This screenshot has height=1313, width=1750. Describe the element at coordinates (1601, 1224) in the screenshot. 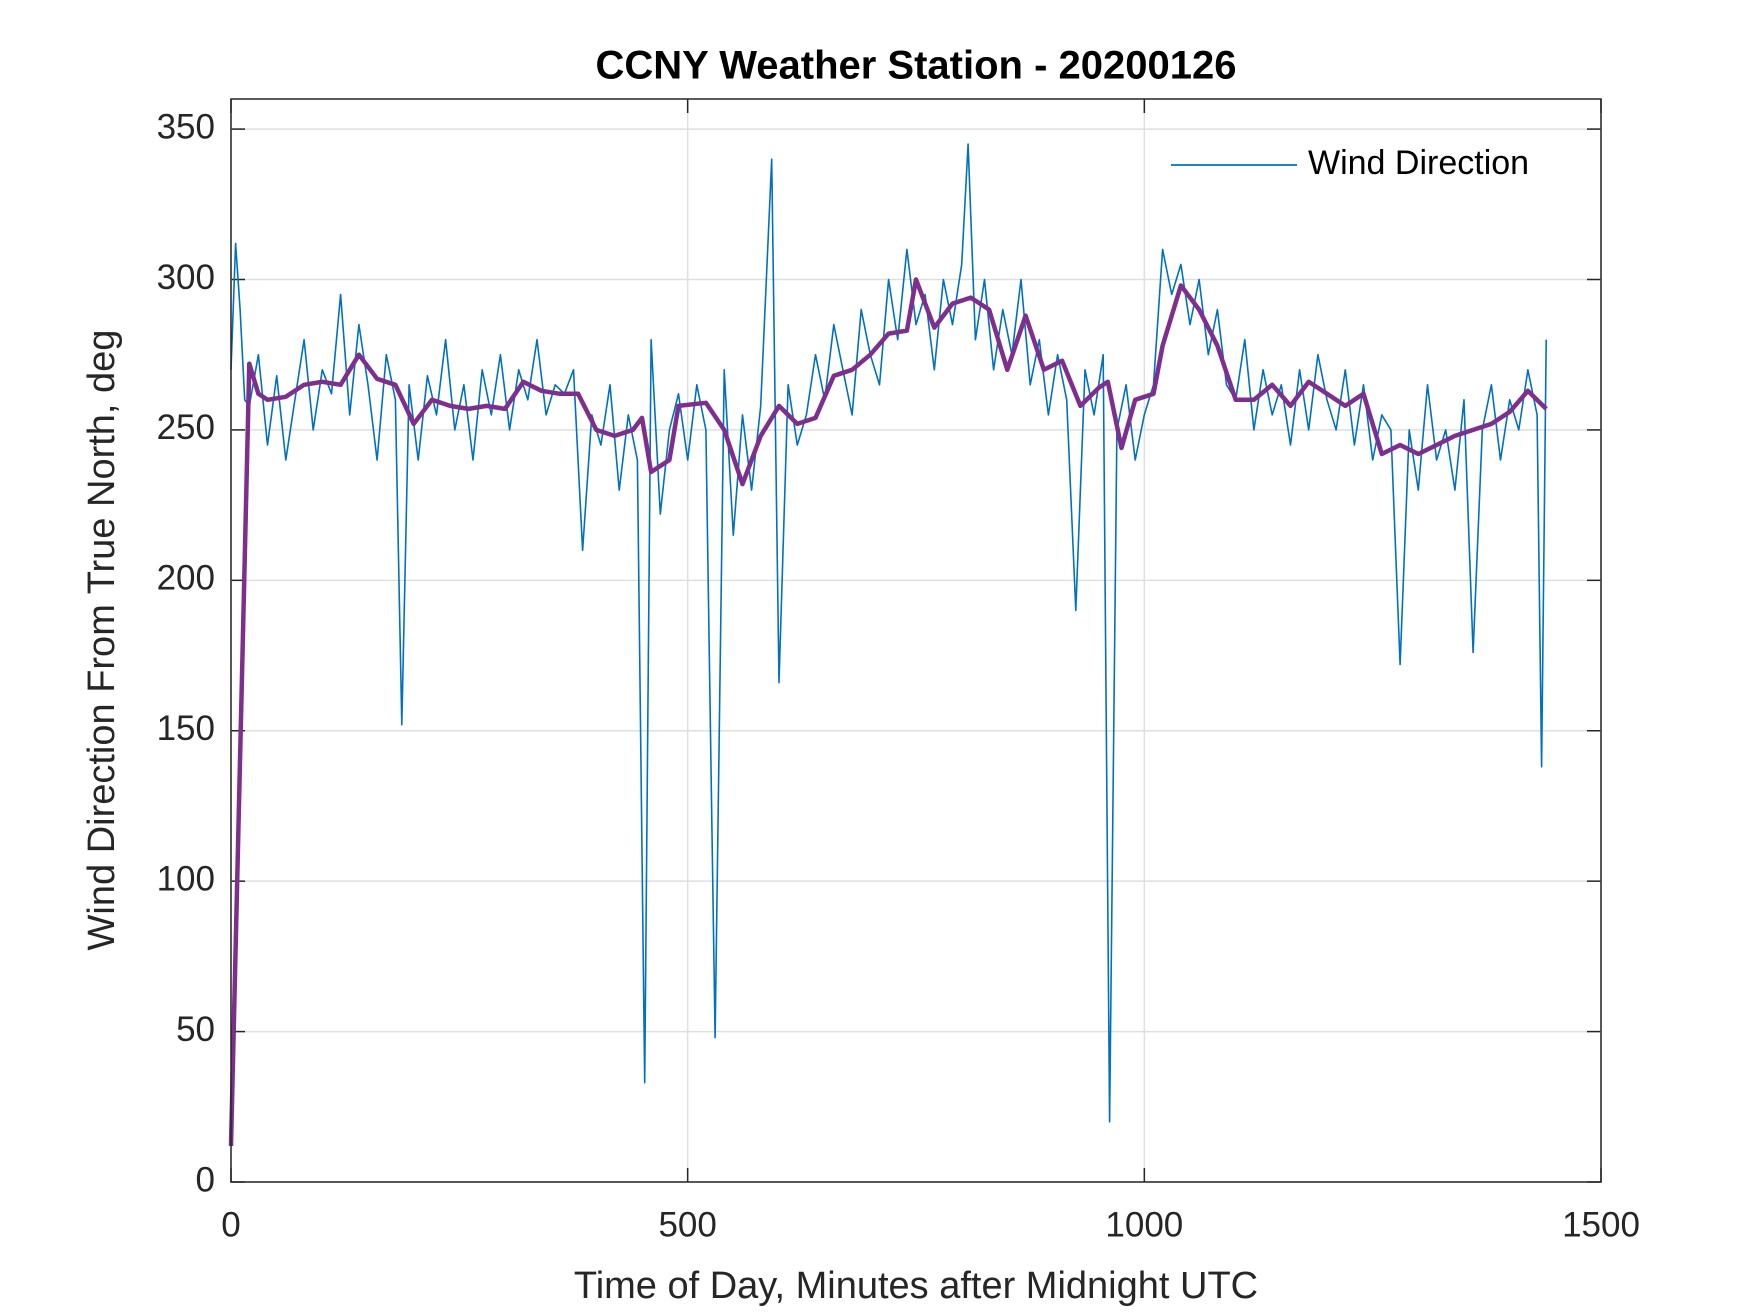

I see `x-tick-label: 1500` at that location.